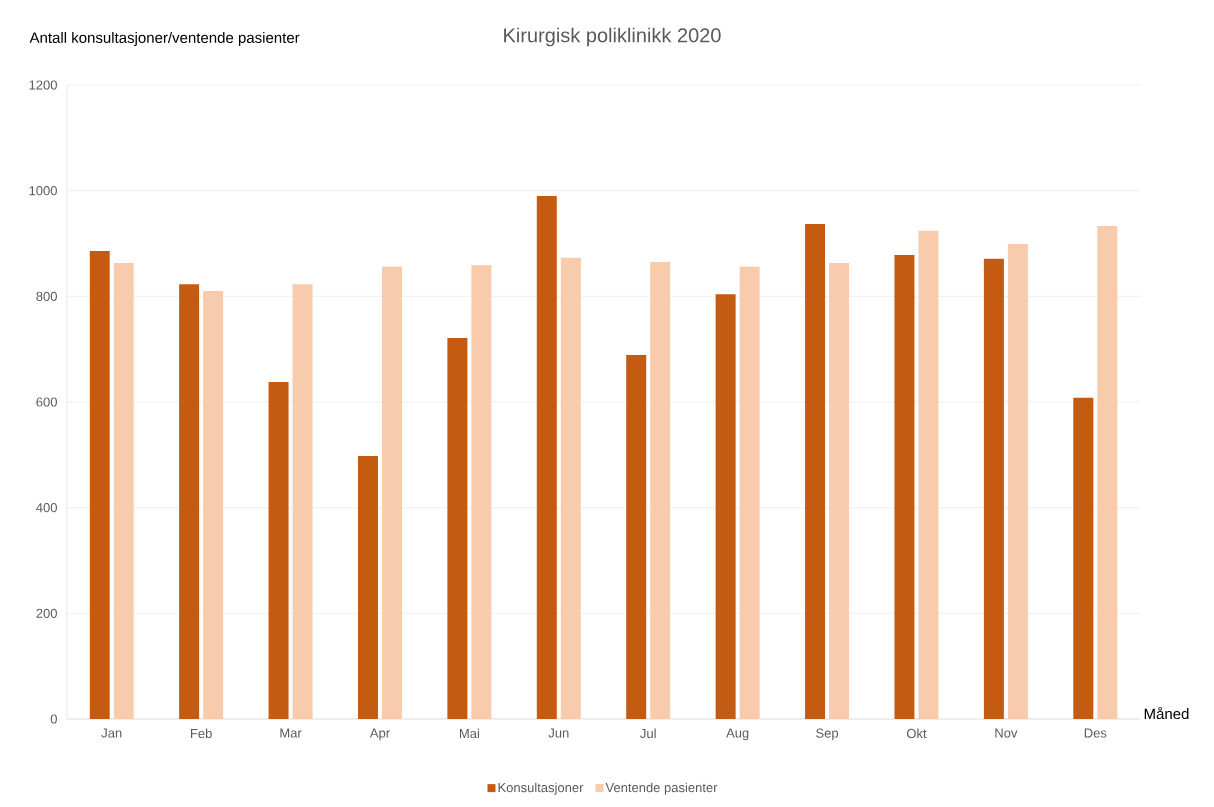 The height and width of the screenshot is (807, 1214). Describe the element at coordinates (469, 733) in the screenshot. I see `x-tick-label: Mai` at that location.